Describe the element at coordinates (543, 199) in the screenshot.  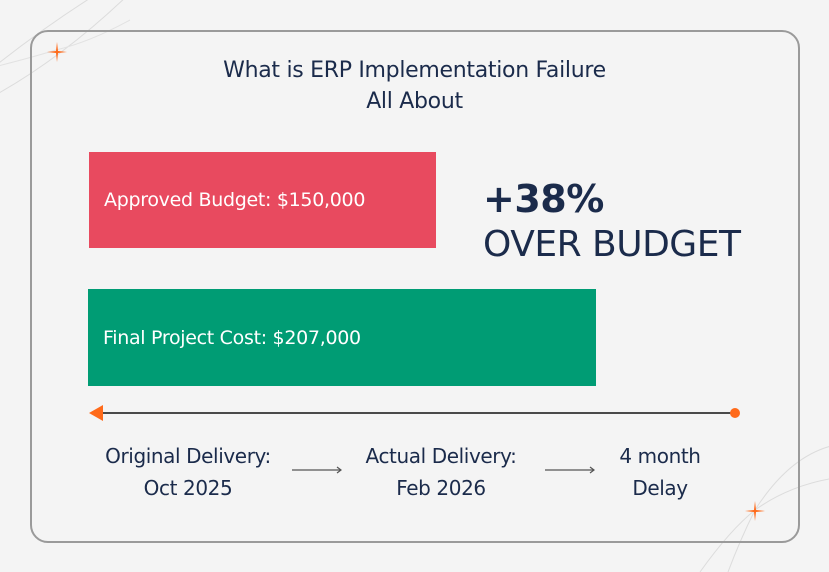
I see `overrun-percent: +38%` at that location.